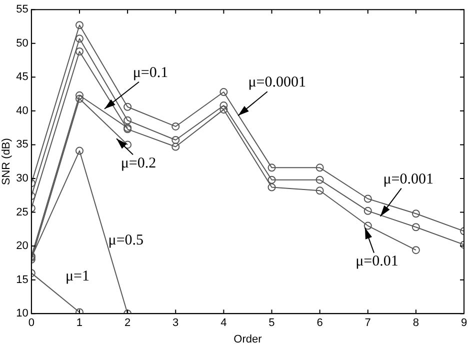  I want to click on x-axis-title: Order, so click(248, 339).